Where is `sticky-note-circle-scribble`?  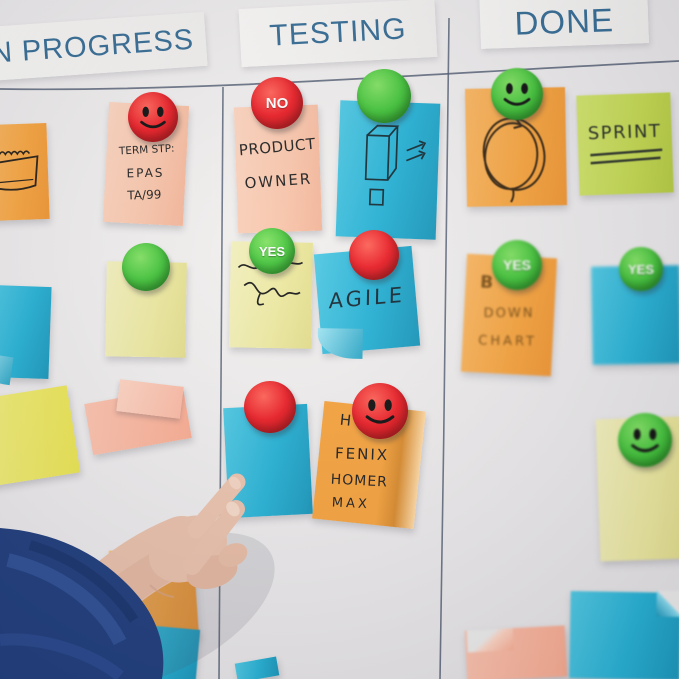
sticky-note-circle-scribble is located at coordinates (516, 147).